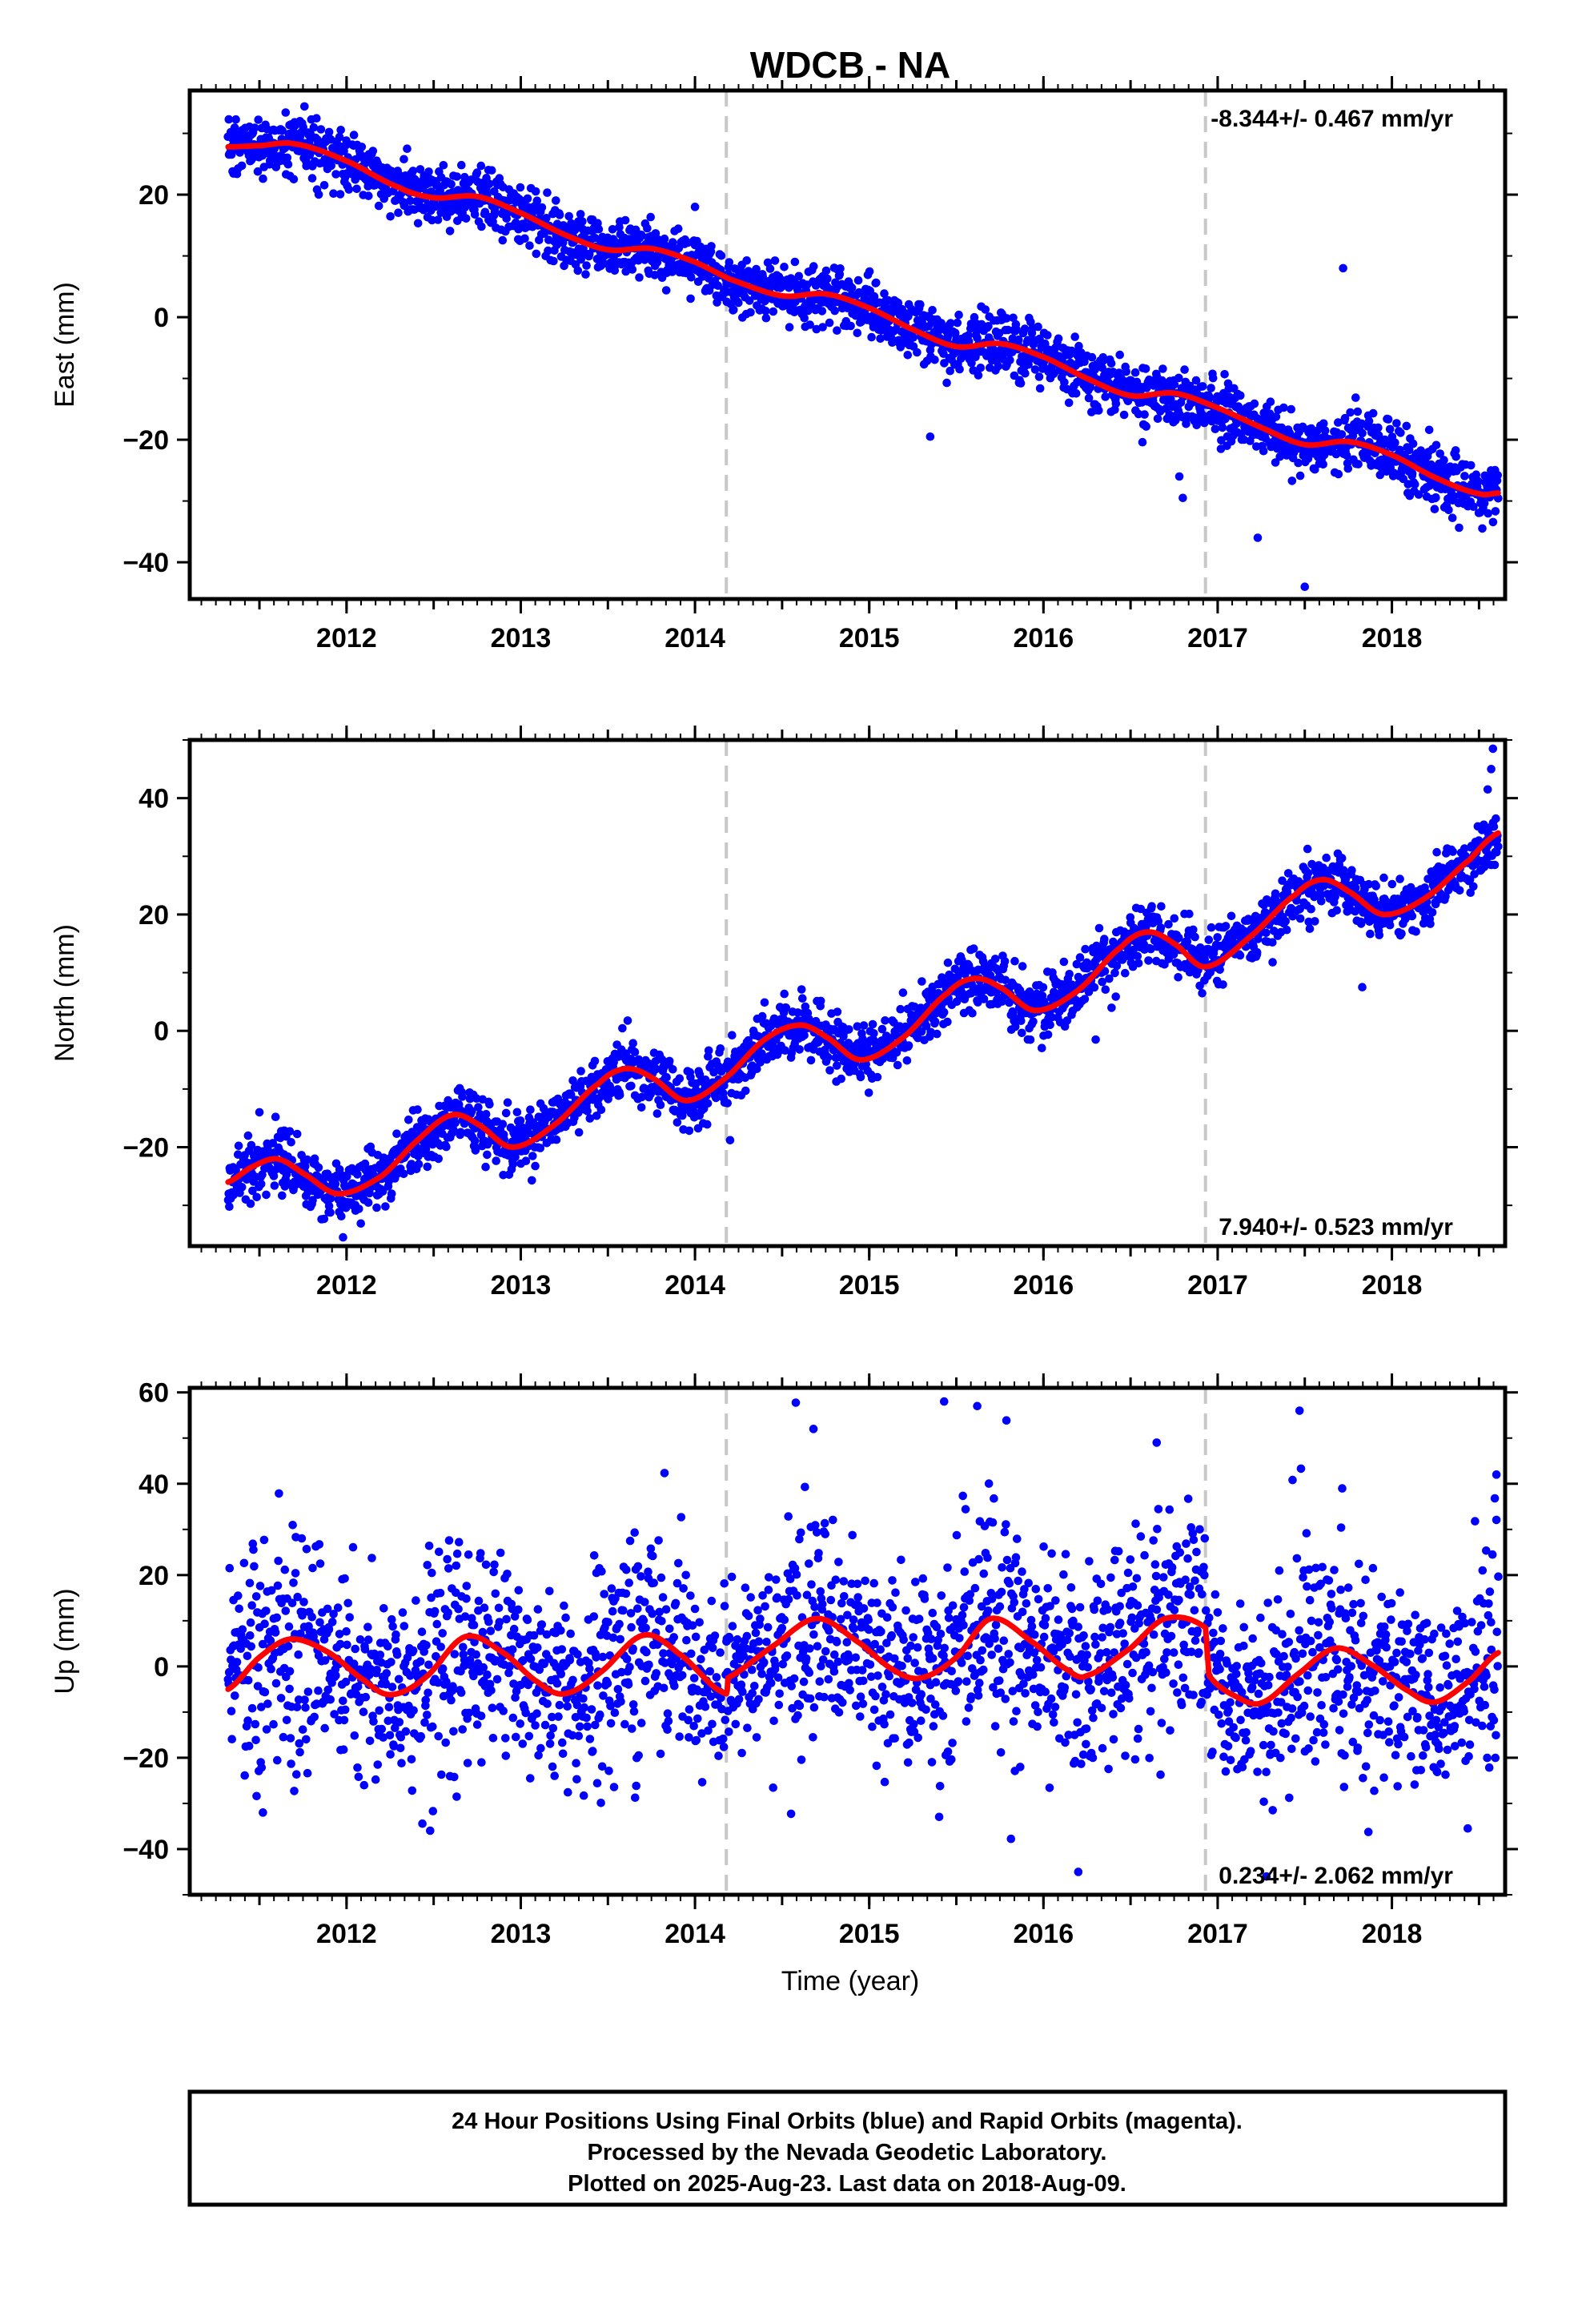 This screenshot has height=2324, width=1582. What do you see at coordinates (850, 65) in the screenshot?
I see `figure-title: WDCB - NA` at bounding box center [850, 65].